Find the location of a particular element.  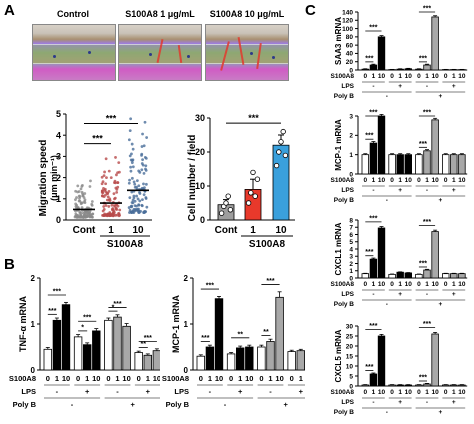

y-tick-label: 40 is located at coordinates (350, 54).